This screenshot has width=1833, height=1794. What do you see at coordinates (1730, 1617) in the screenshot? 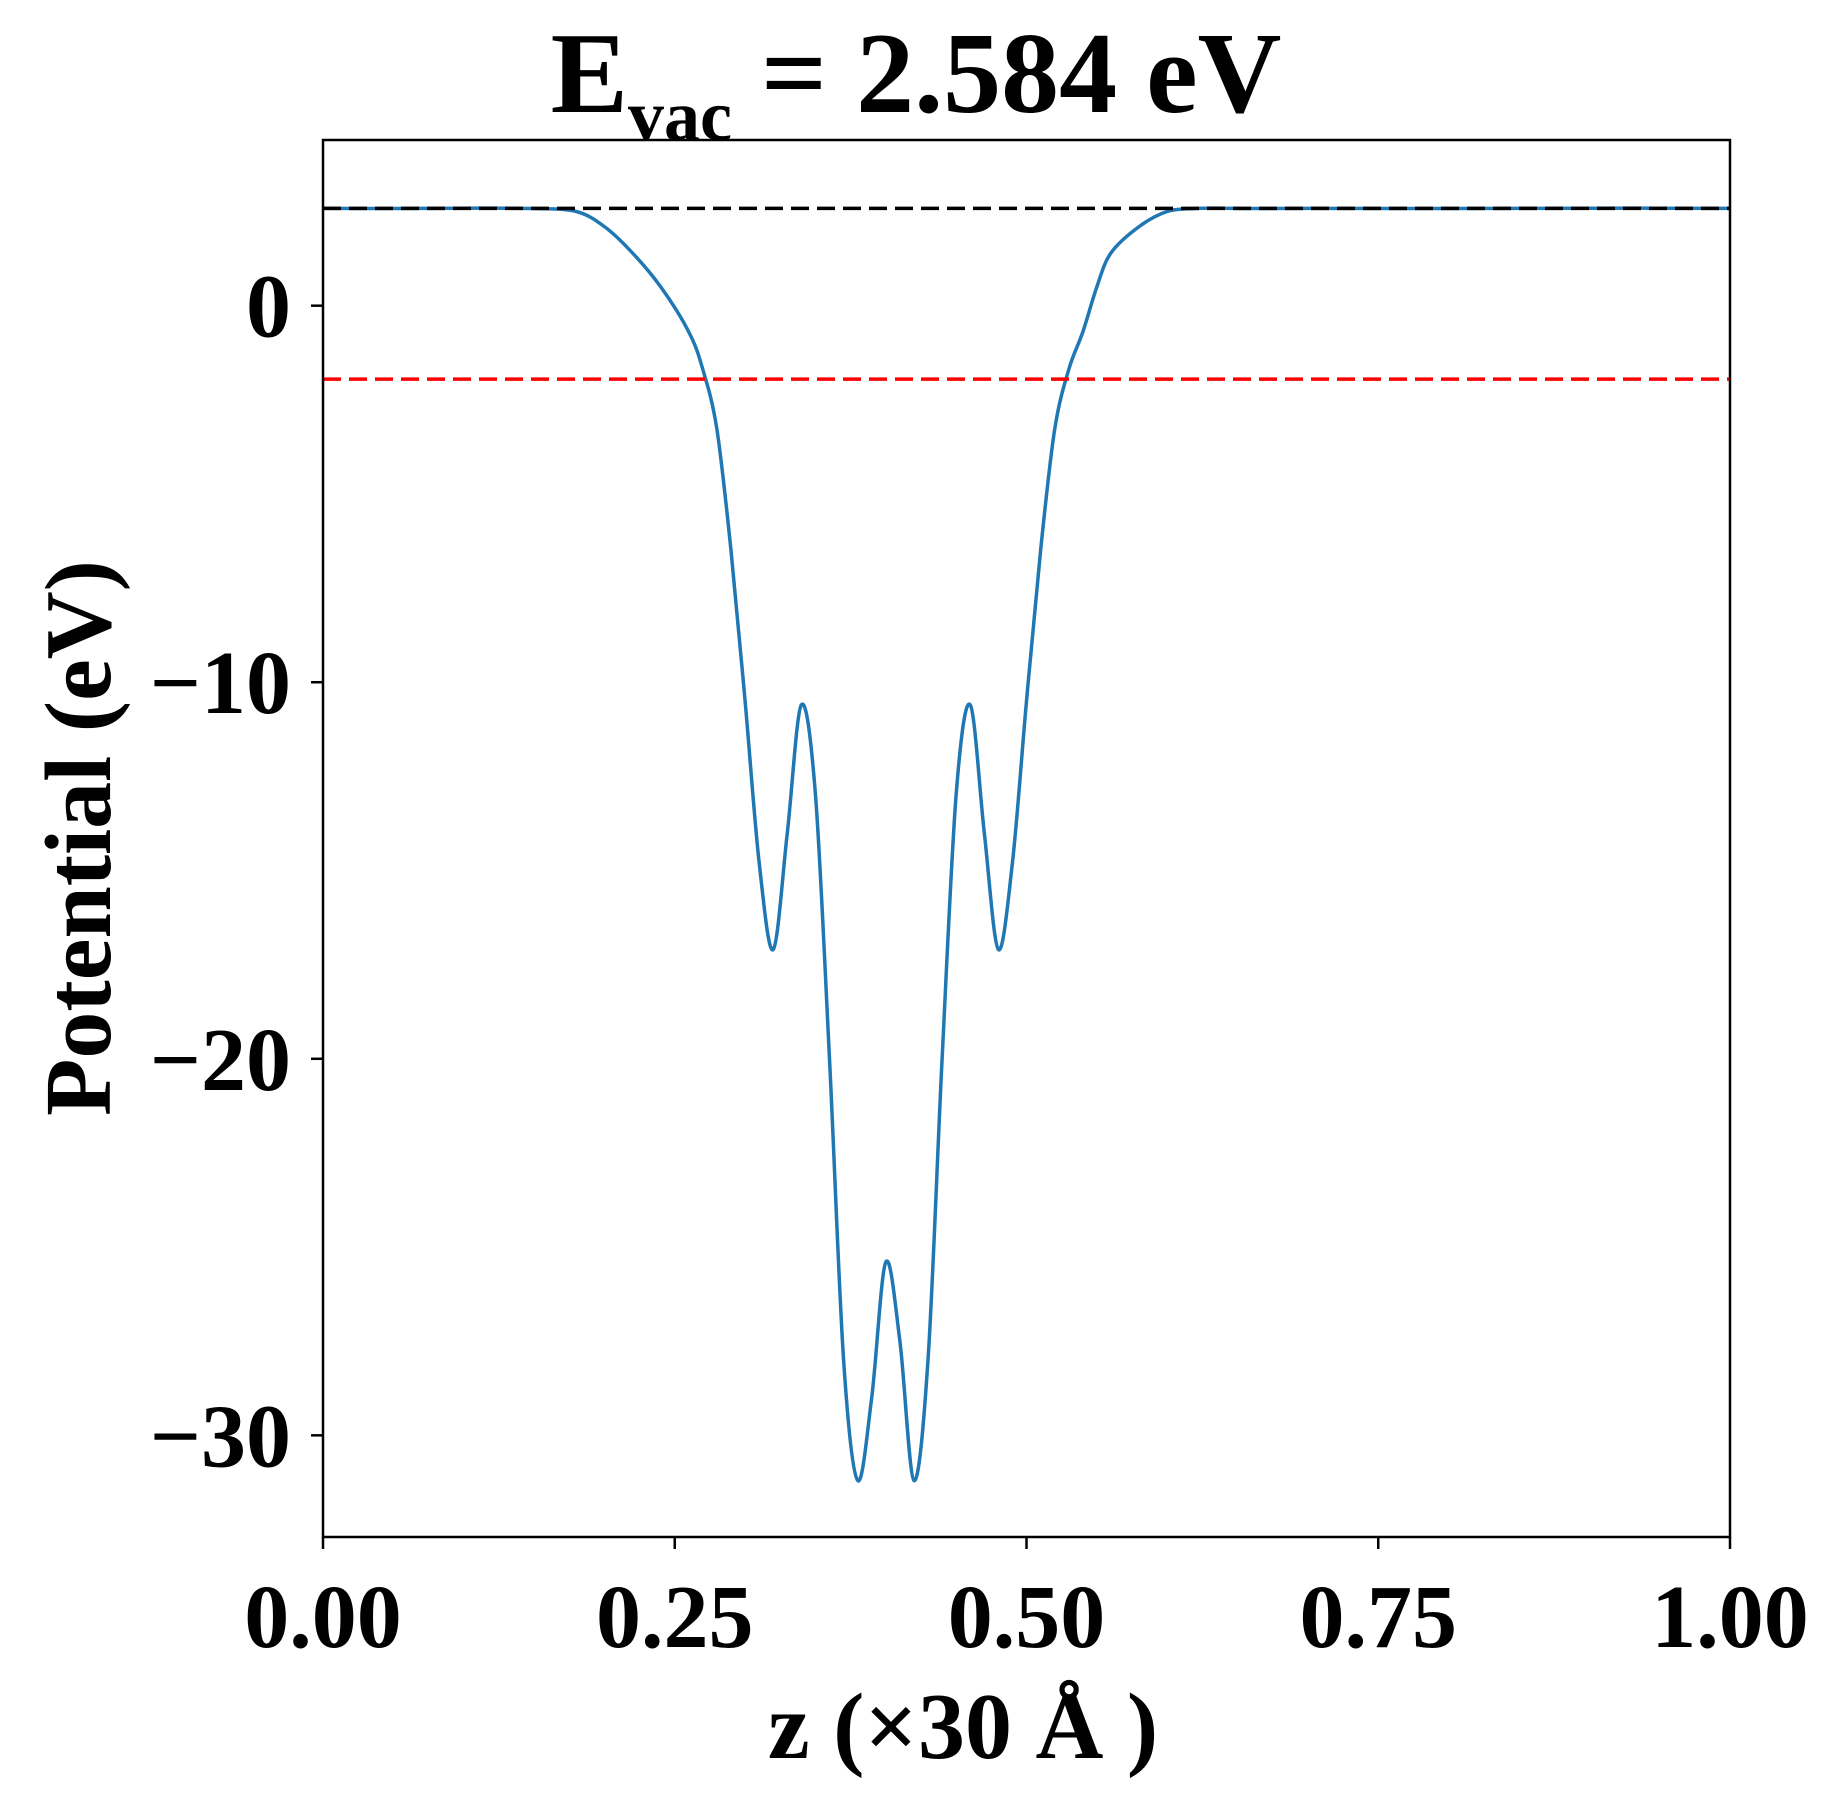
I see `x-tick-label: 1.00` at bounding box center [1730, 1617].